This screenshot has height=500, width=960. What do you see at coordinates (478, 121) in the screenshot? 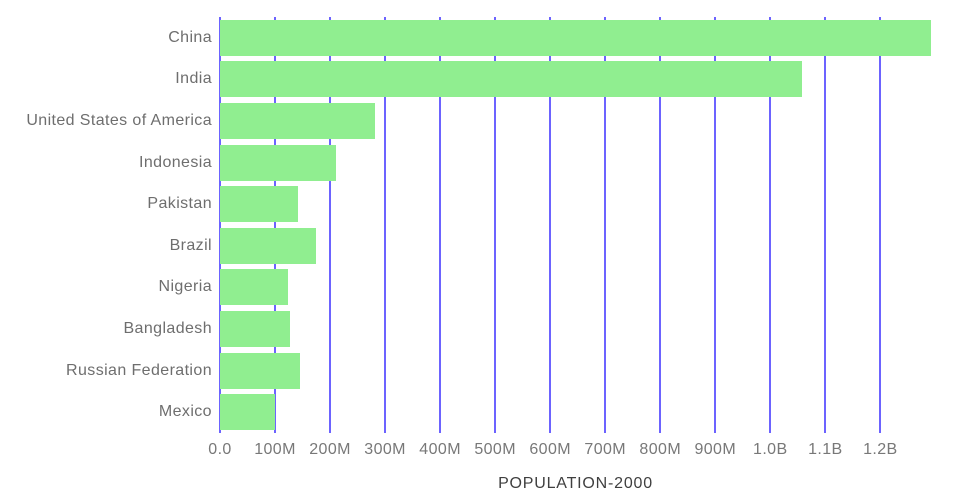
I see `bar-row: United States of America` at bounding box center [478, 121].